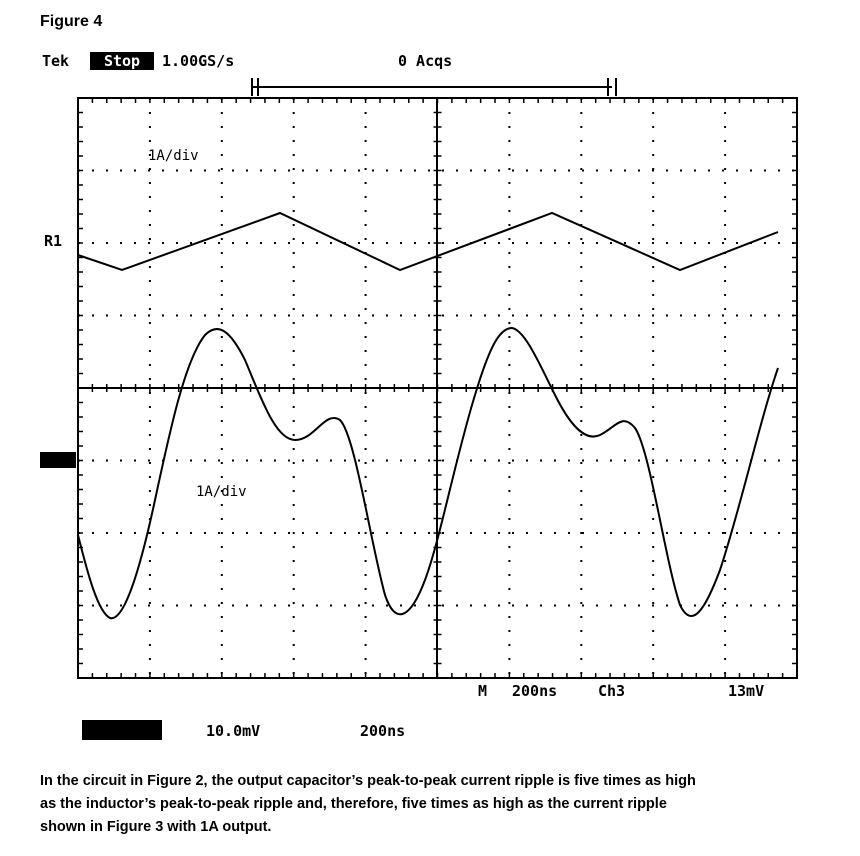 This screenshot has height=856, width=860. I want to click on status-box, so click(122, 61).